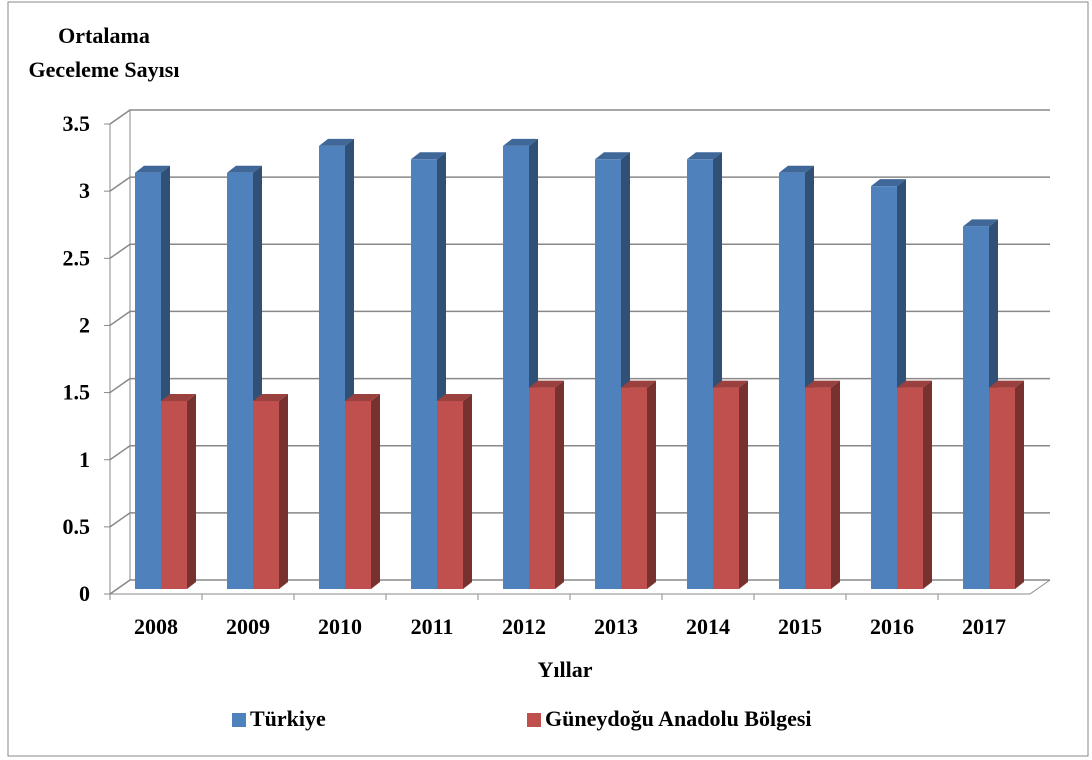  Describe the element at coordinates (800, 626) in the screenshot. I see `x-tick-label: 2015` at that location.